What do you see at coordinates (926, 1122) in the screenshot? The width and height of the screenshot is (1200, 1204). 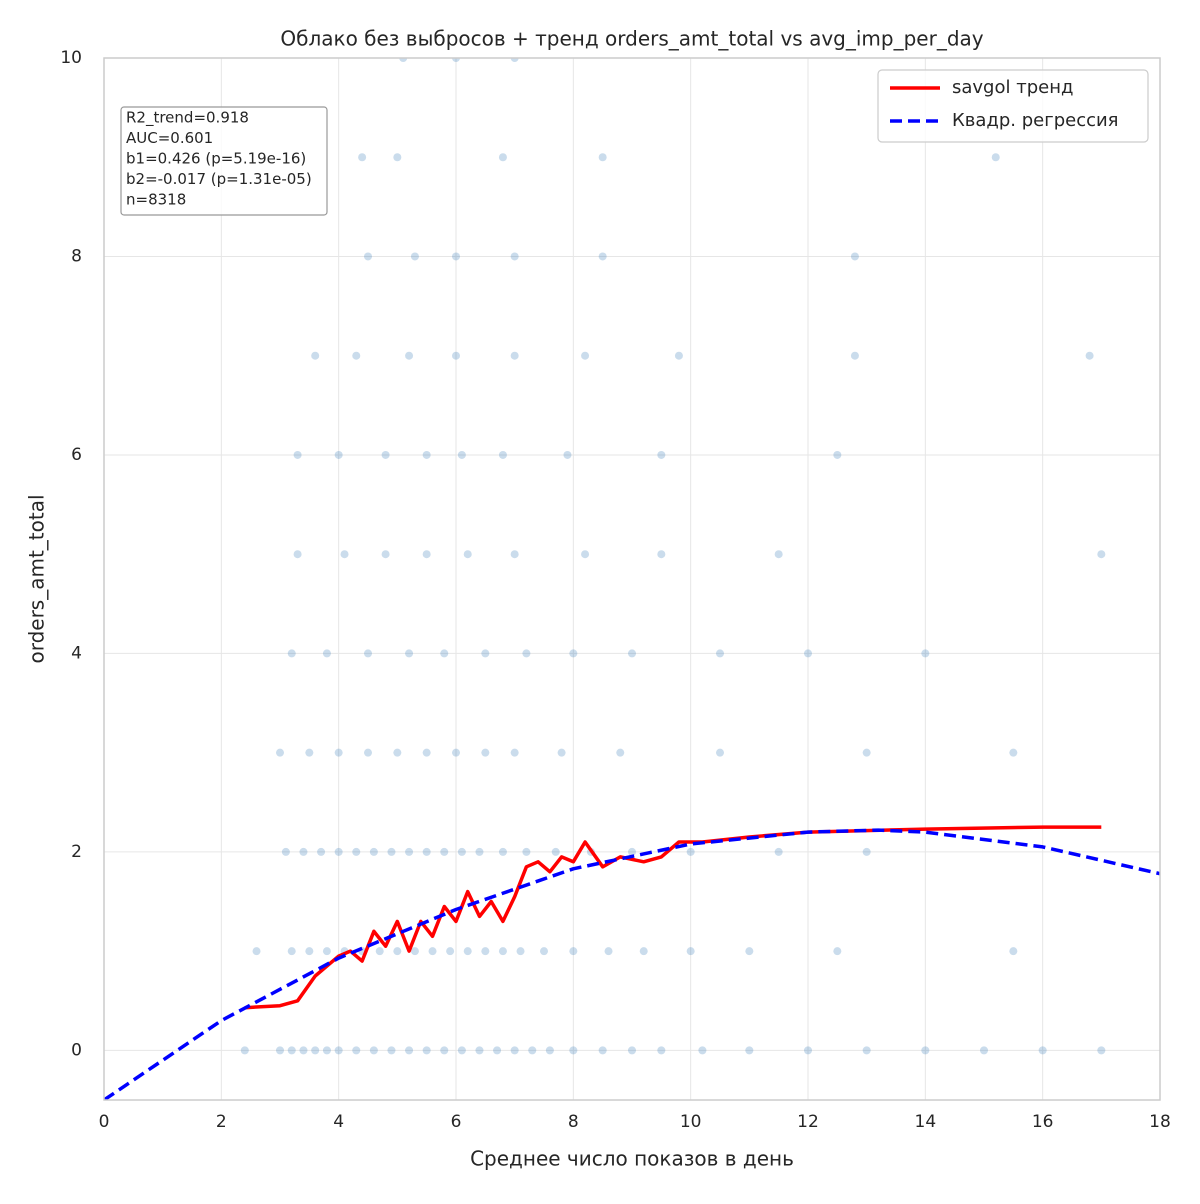 I see `x-tick-label: 14` at bounding box center [926, 1122].